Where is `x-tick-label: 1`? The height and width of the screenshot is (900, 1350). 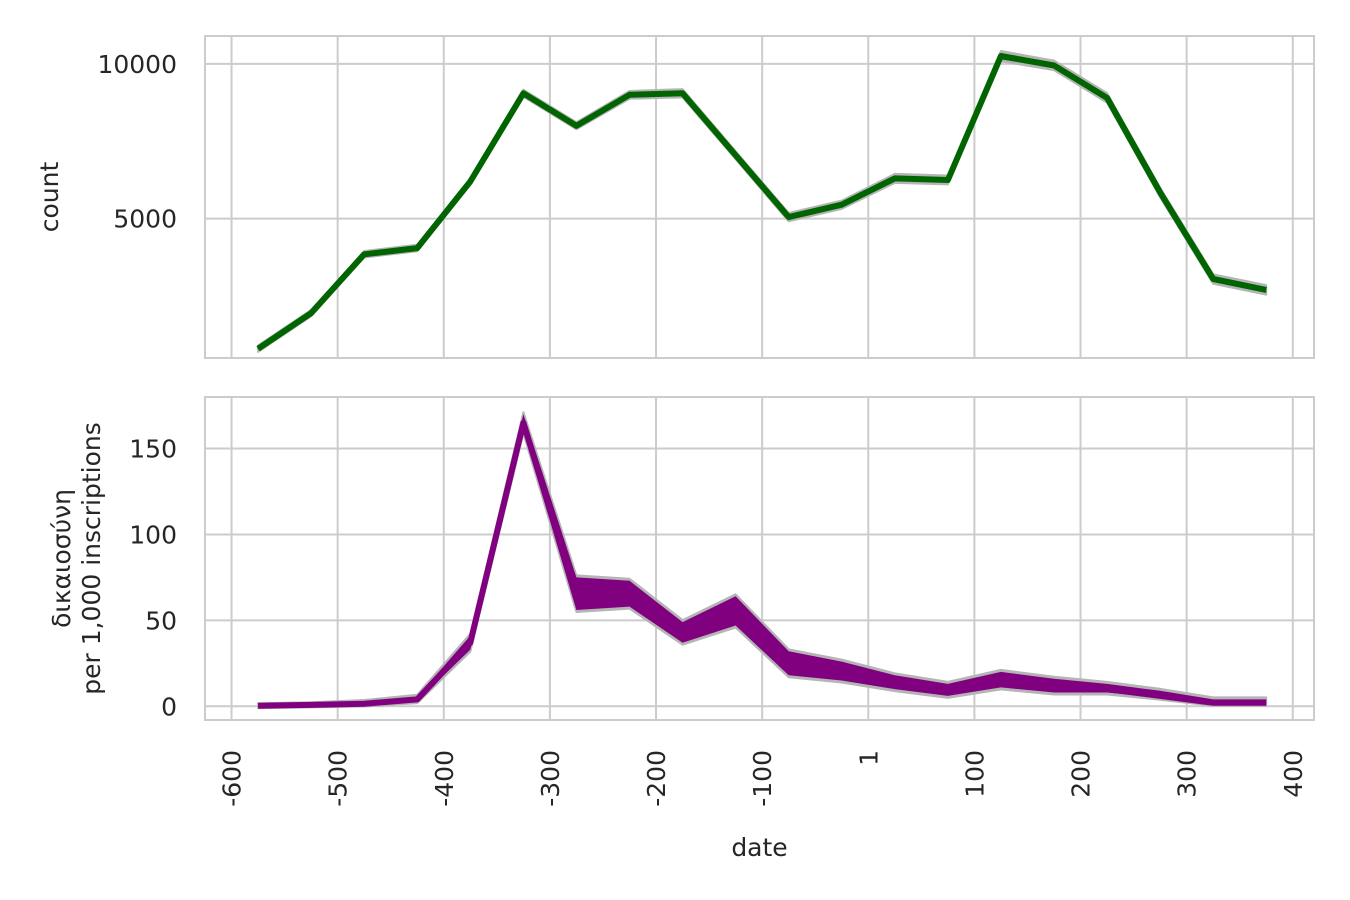
x-tick-label: 1 is located at coordinates (868, 758).